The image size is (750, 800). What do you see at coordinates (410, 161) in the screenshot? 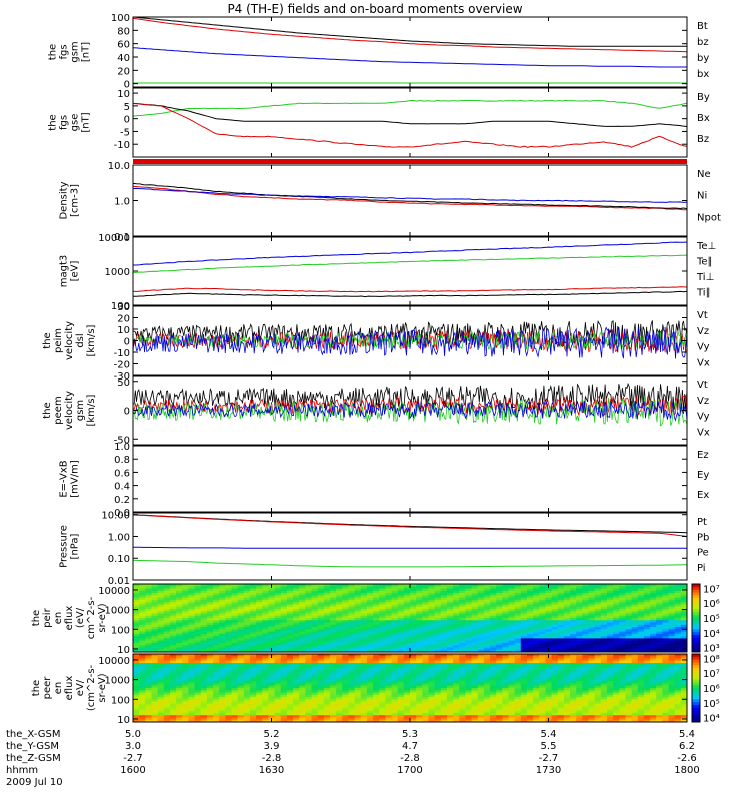
I see `quality-flag-bar` at bounding box center [410, 161].